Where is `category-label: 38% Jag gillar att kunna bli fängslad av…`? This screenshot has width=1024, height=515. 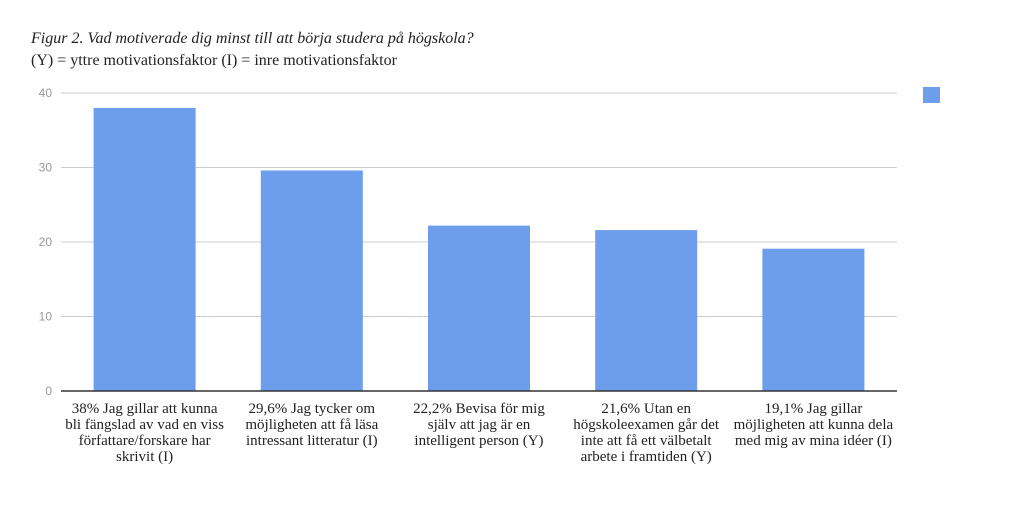
category-label: 38% Jag gillar att kunna bli fängslad av… is located at coordinates (144, 433).